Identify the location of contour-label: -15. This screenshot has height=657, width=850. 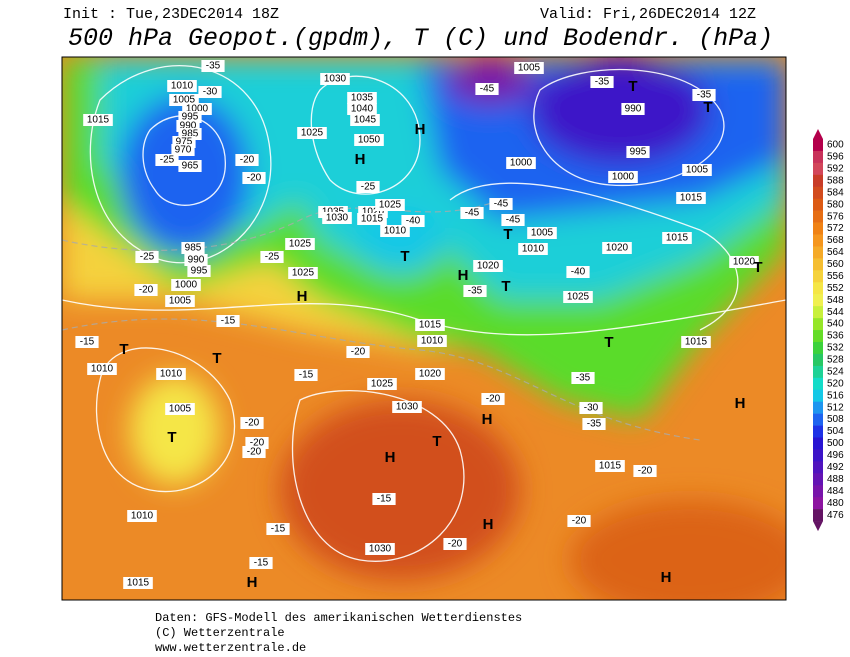
(87, 342).